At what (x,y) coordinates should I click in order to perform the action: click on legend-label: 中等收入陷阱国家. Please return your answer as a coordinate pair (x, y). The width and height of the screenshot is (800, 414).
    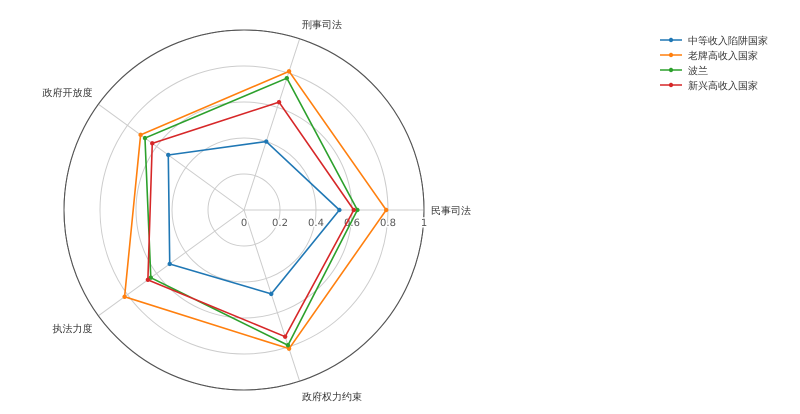
    Looking at the image, I should click on (728, 41).